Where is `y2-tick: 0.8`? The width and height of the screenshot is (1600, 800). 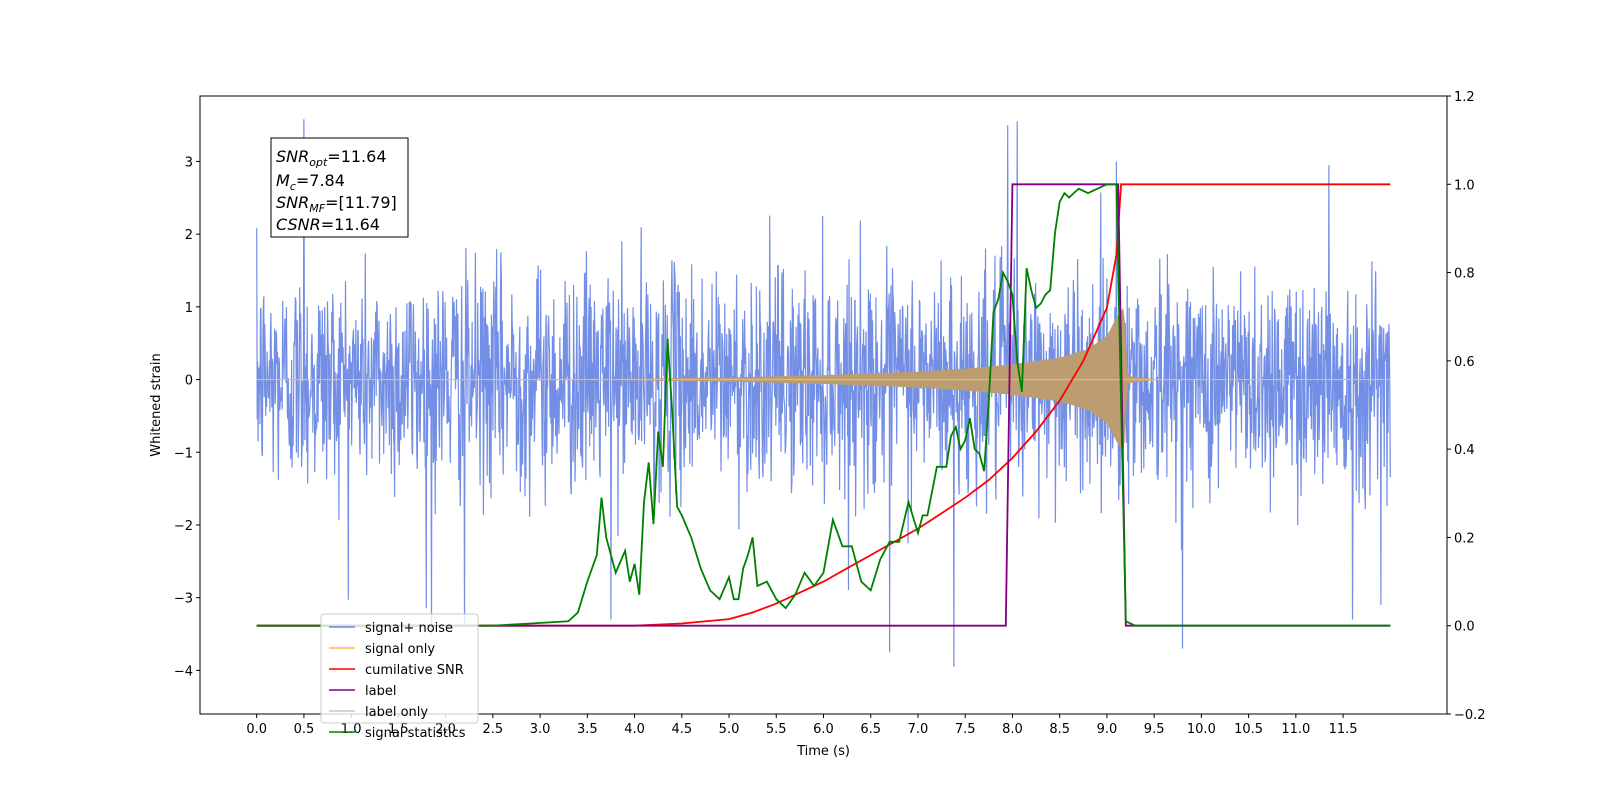
y2-tick: 0.8 is located at coordinates (1461, 274).